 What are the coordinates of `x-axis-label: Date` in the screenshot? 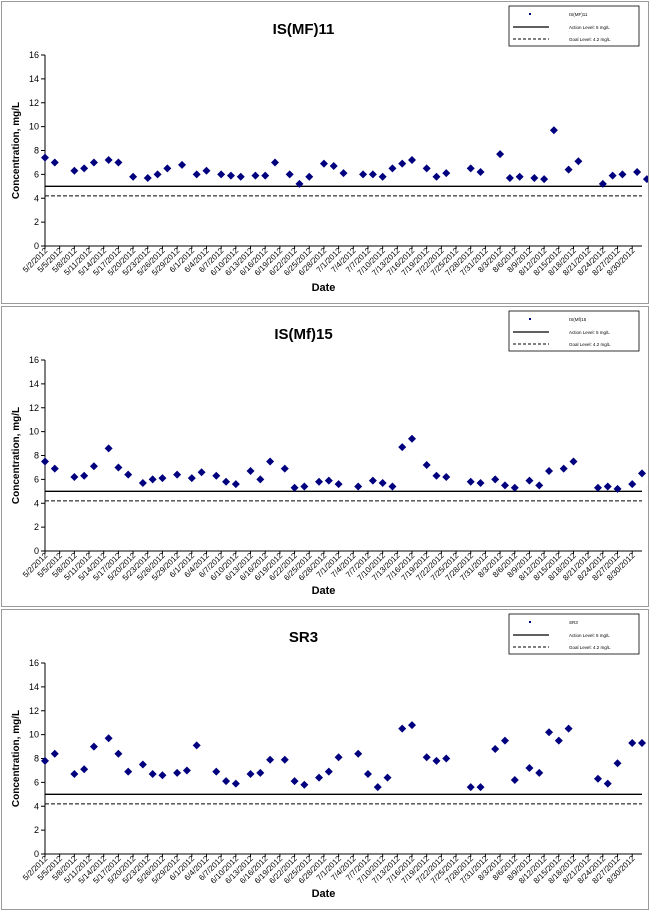 It's located at (324, 288).